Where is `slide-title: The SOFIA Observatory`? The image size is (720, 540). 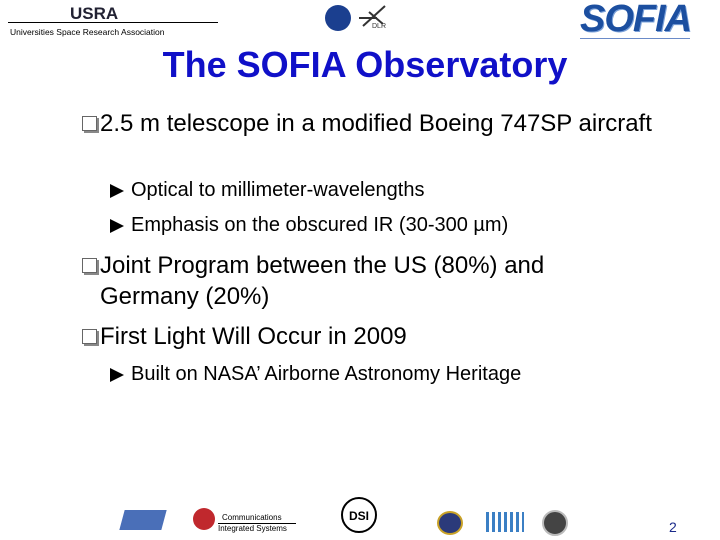 slide-title: The SOFIA Observatory is located at coordinates (365, 64).